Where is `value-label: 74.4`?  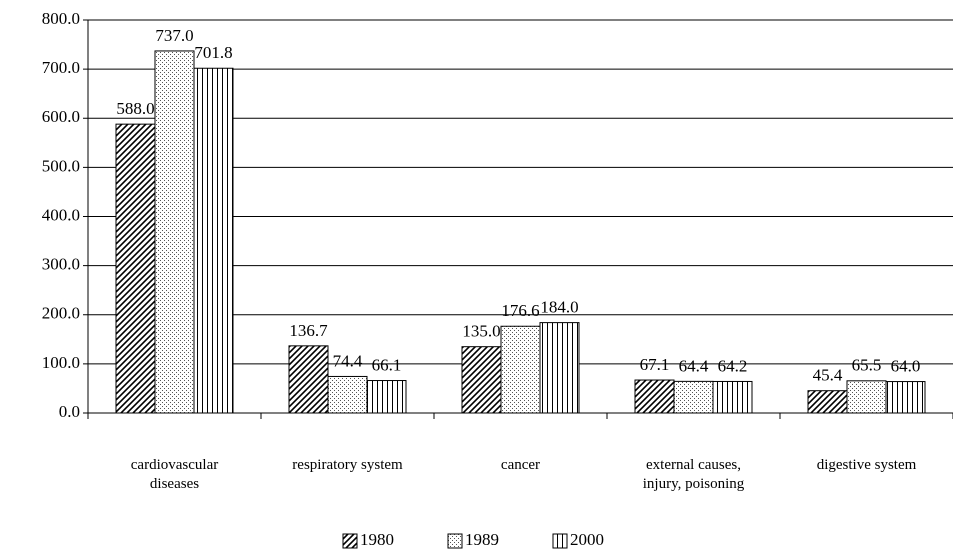
value-label: 74.4 is located at coordinates (348, 360).